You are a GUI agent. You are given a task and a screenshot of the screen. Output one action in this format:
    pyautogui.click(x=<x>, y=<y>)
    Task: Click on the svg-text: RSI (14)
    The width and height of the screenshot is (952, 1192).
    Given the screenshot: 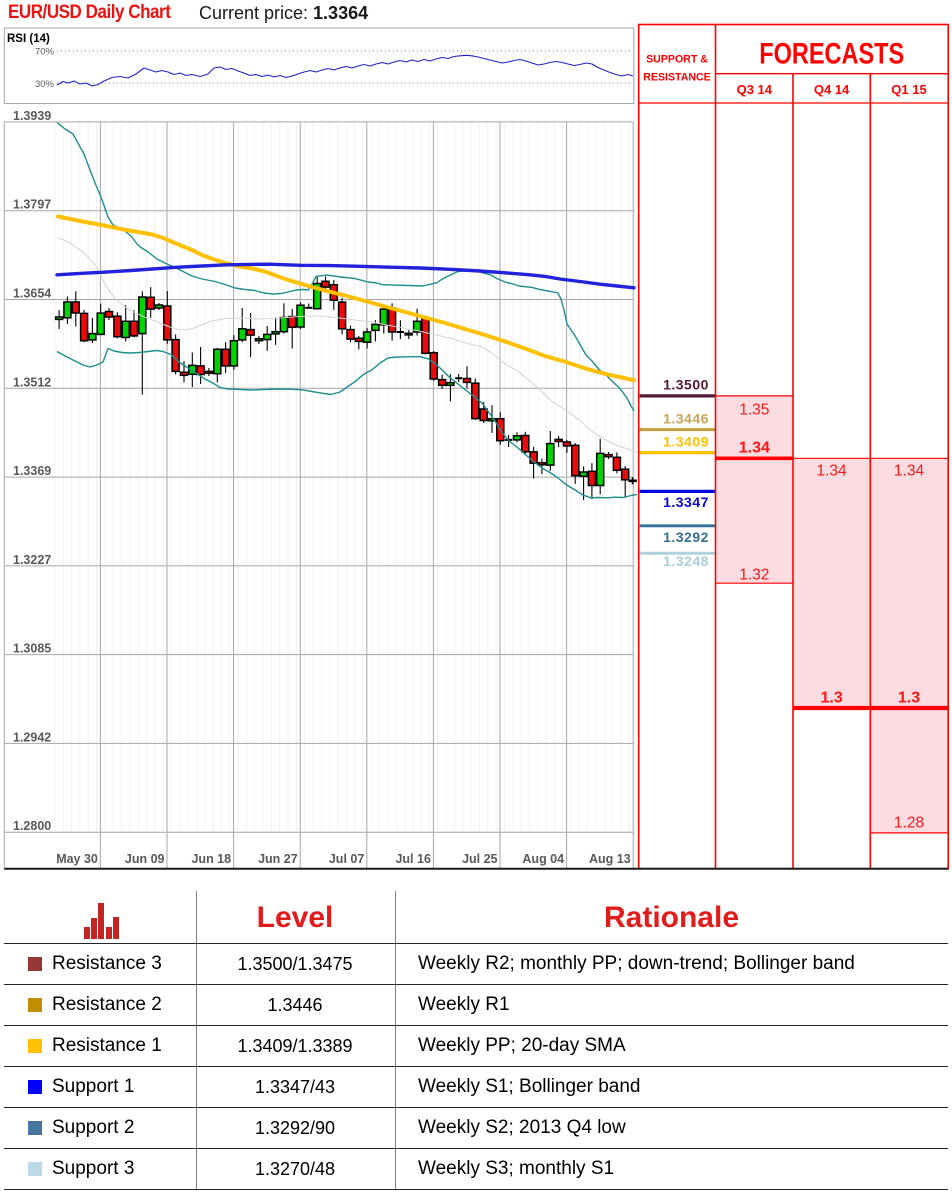 What is the action you would take?
    pyautogui.click(x=28, y=39)
    